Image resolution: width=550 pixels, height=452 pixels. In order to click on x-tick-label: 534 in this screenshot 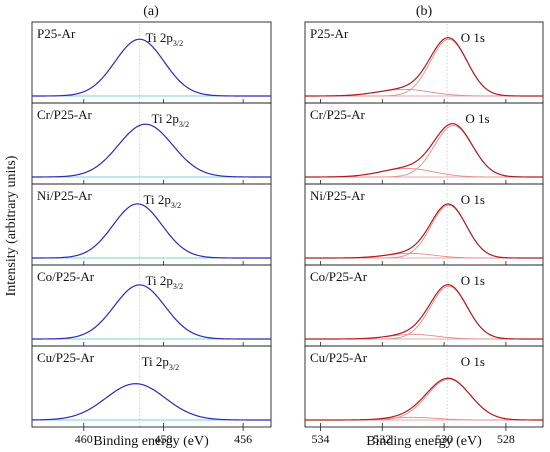, I will do `click(320, 439)`.